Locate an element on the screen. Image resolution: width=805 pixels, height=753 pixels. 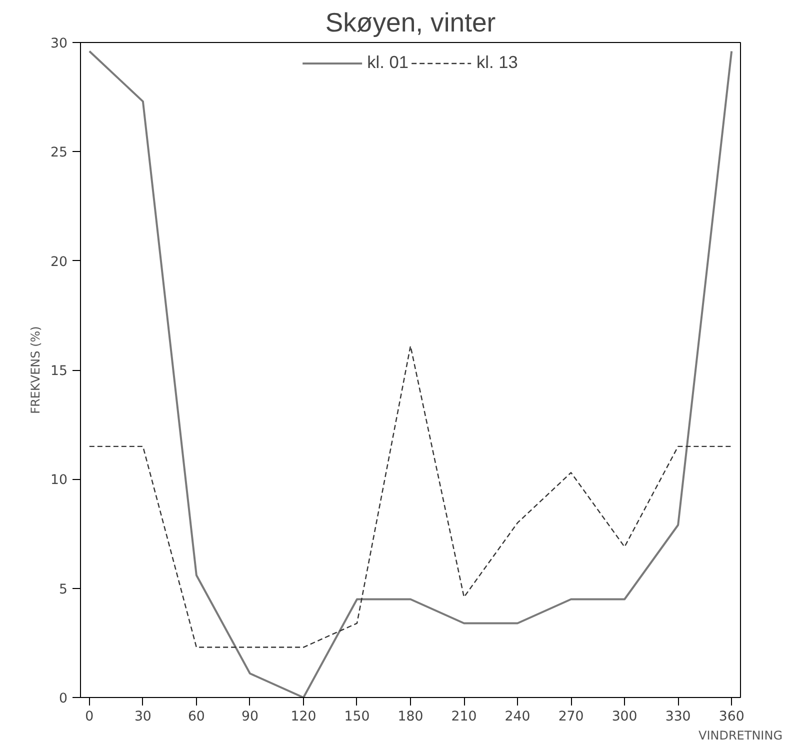
legend-label: kl. 01 is located at coordinates (387, 62).